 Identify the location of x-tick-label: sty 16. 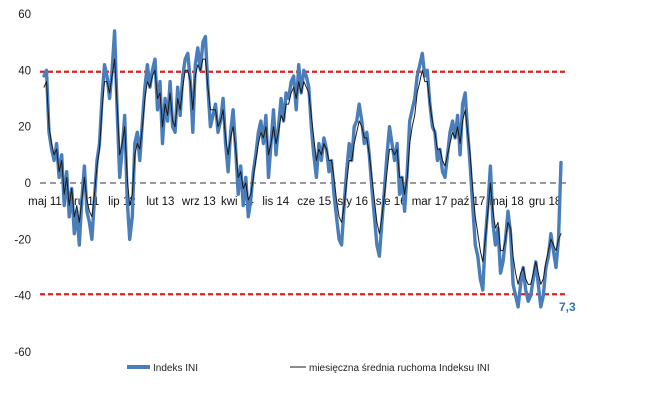
(352, 202).